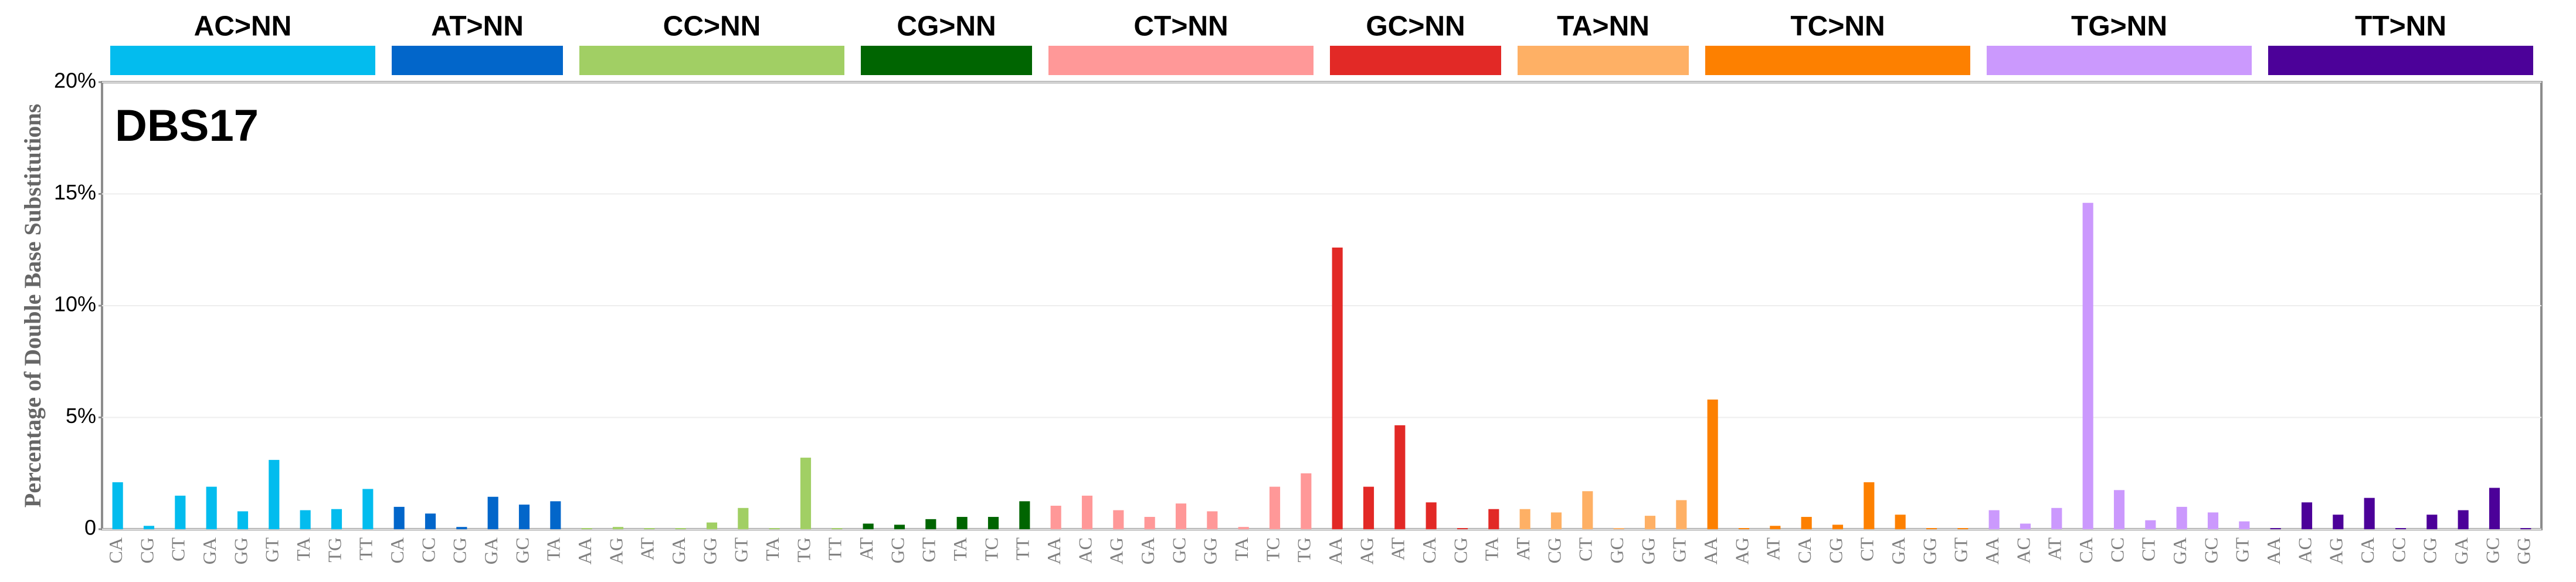 The height and width of the screenshot is (582, 2576). I want to click on x-tick-label: TT, so click(1022, 549).